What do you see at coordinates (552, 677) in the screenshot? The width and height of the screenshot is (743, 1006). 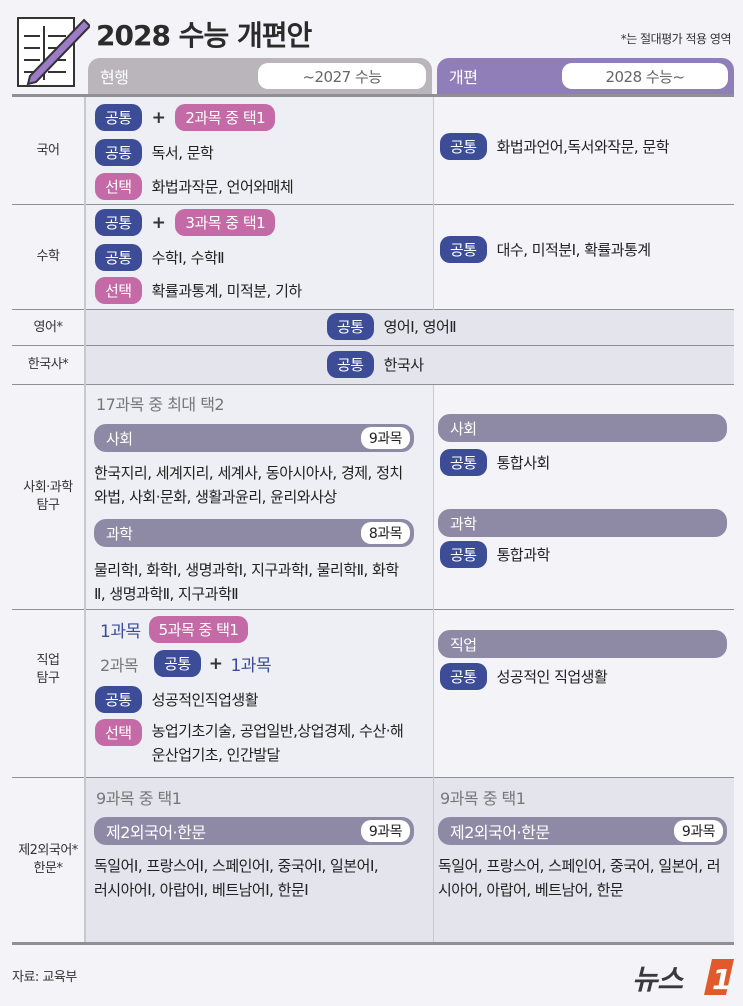 I see `subjects: 성공적인 직업생활` at bounding box center [552, 677].